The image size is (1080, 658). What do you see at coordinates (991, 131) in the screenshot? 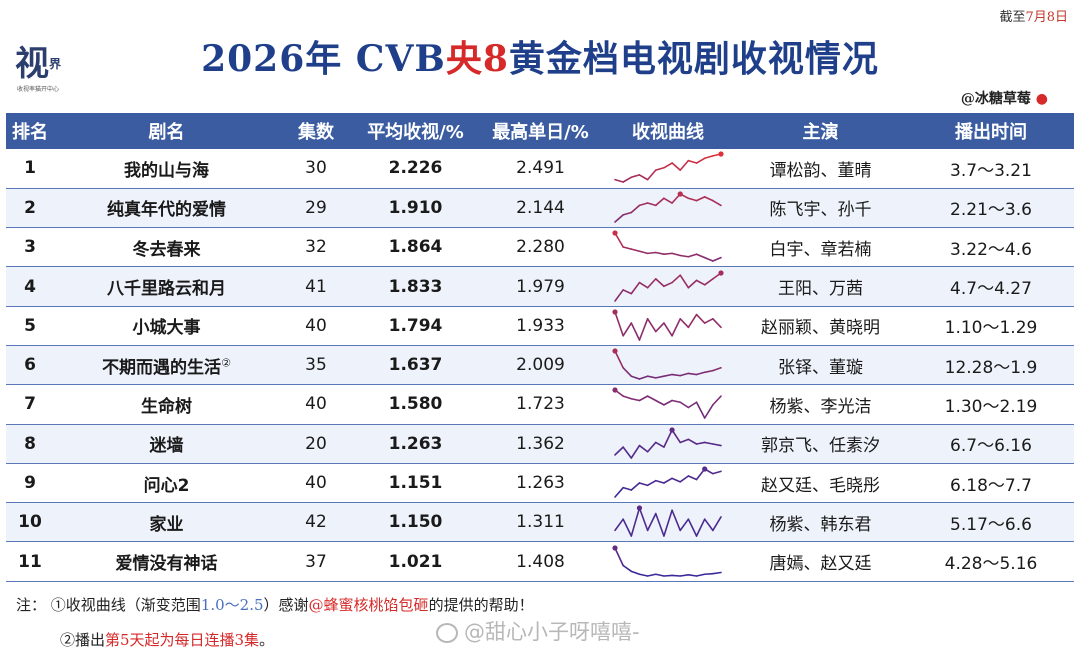
I see `col-airtime: 播出时间` at bounding box center [991, 131].